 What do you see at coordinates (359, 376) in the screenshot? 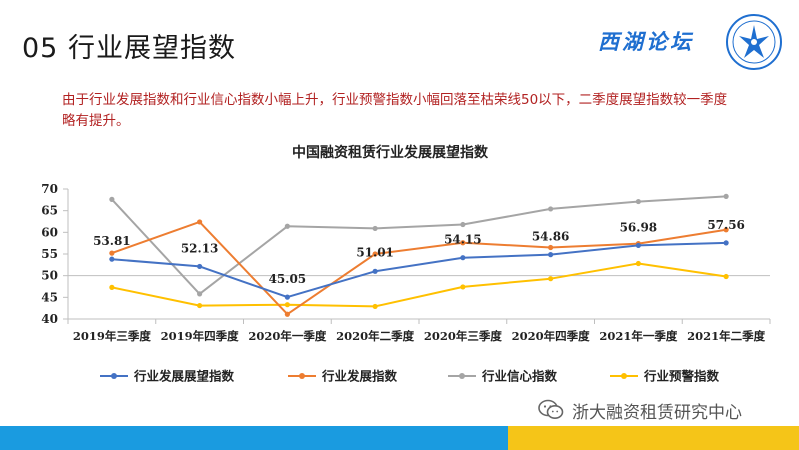
I see `legend-label: 行业发展指数` at bounding box center [359, 376].